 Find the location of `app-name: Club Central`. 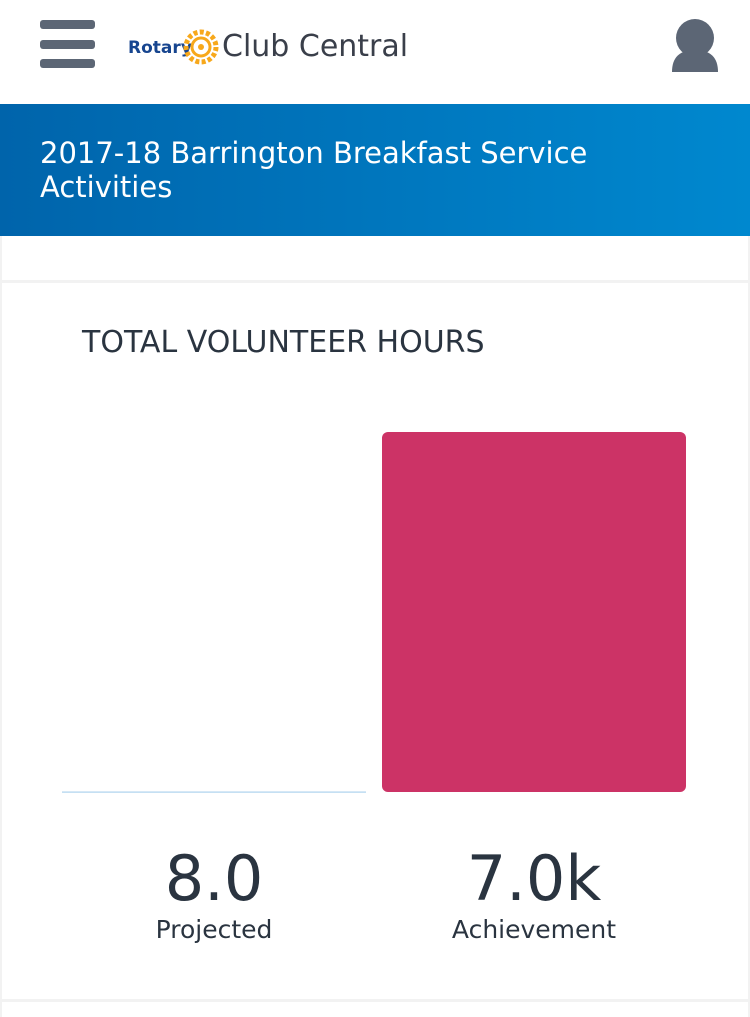

app-name: Club Central is located at coordinates (315, 46).